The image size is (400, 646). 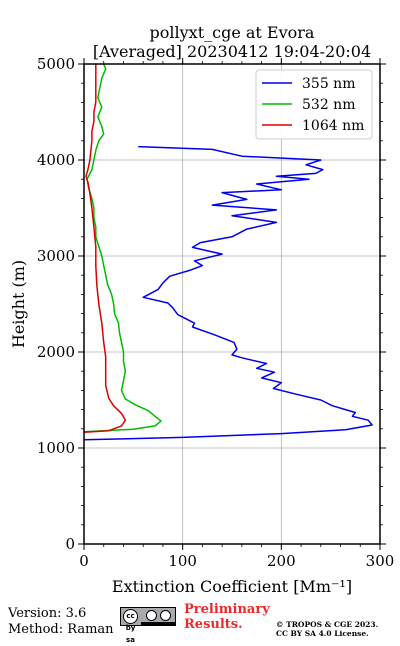 I want to click on legend-box, so click(x=314, y=104).